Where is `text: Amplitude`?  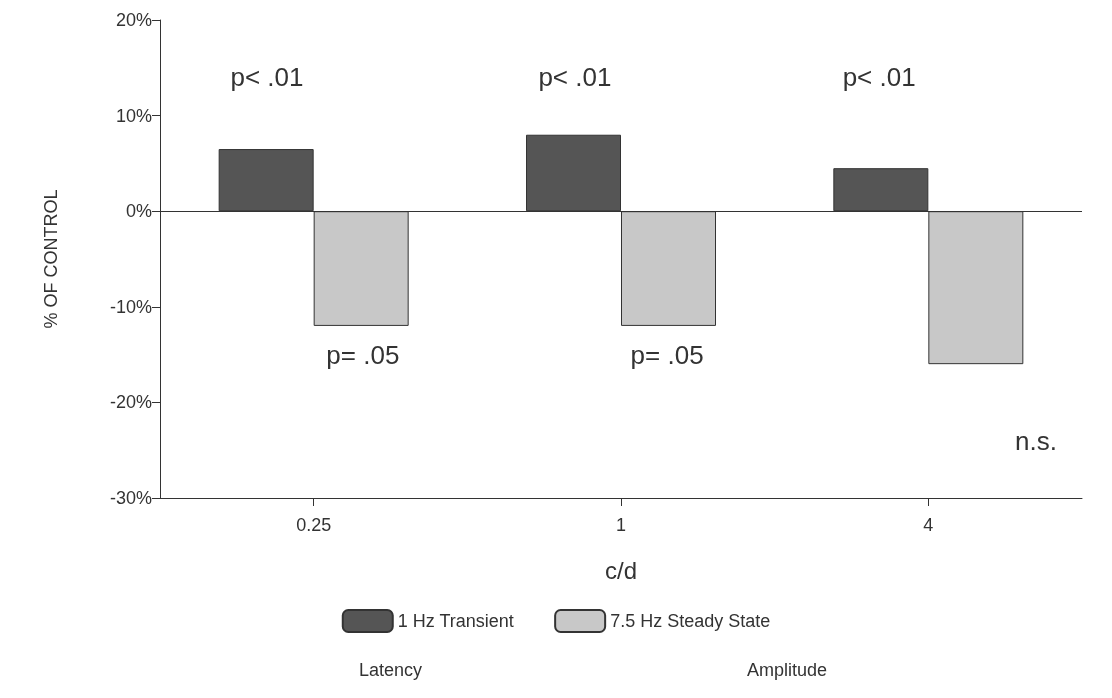 text: Amplitude is located at coordinates (786, 670).